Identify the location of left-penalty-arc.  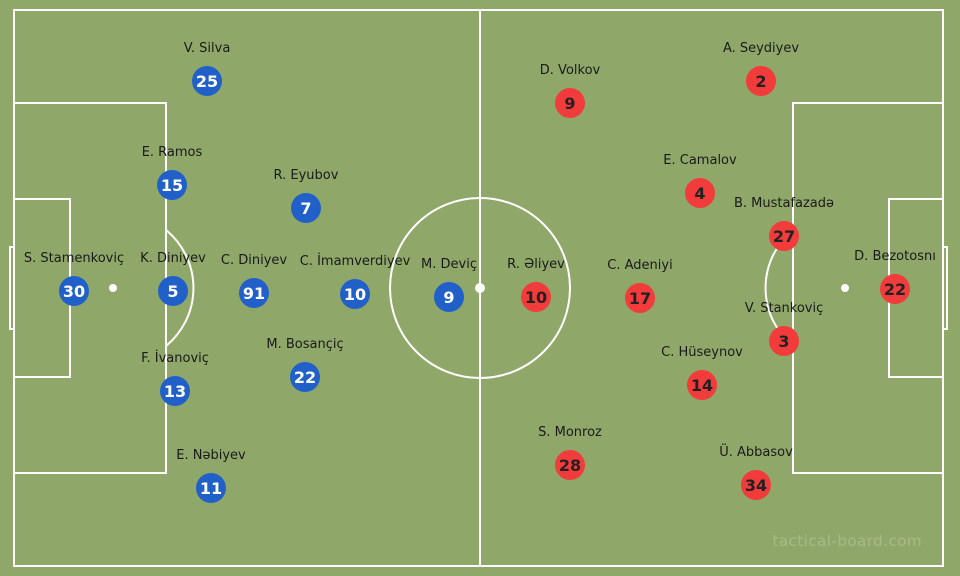
(180, 288).